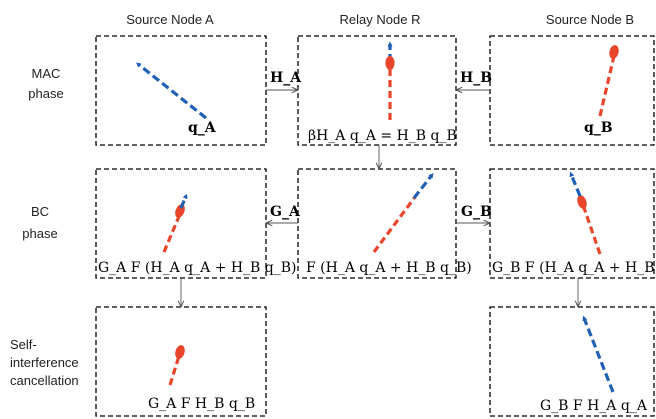 This screenshot has height=419, width=656. I want to click on svg-text: cancellation, so click(44, 380).